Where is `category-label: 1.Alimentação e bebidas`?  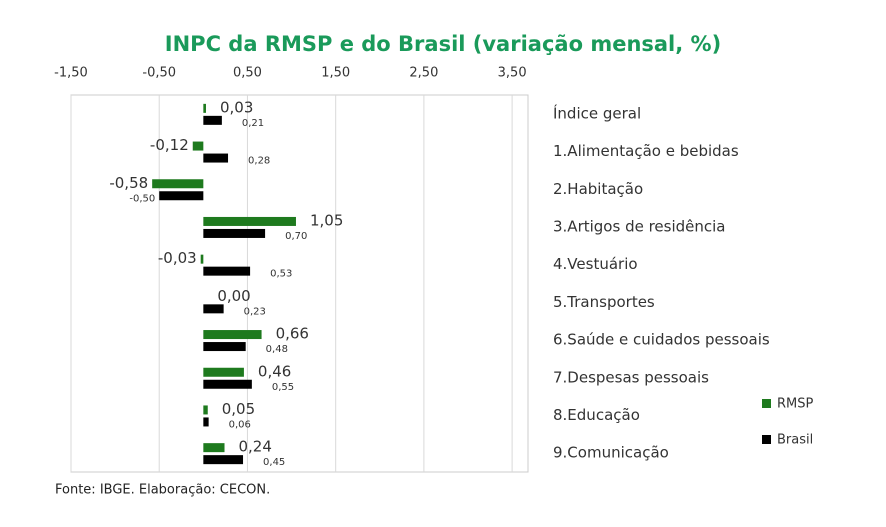
category-label: 1.Alimentação e bebidas is located at coordinates (646, 151).